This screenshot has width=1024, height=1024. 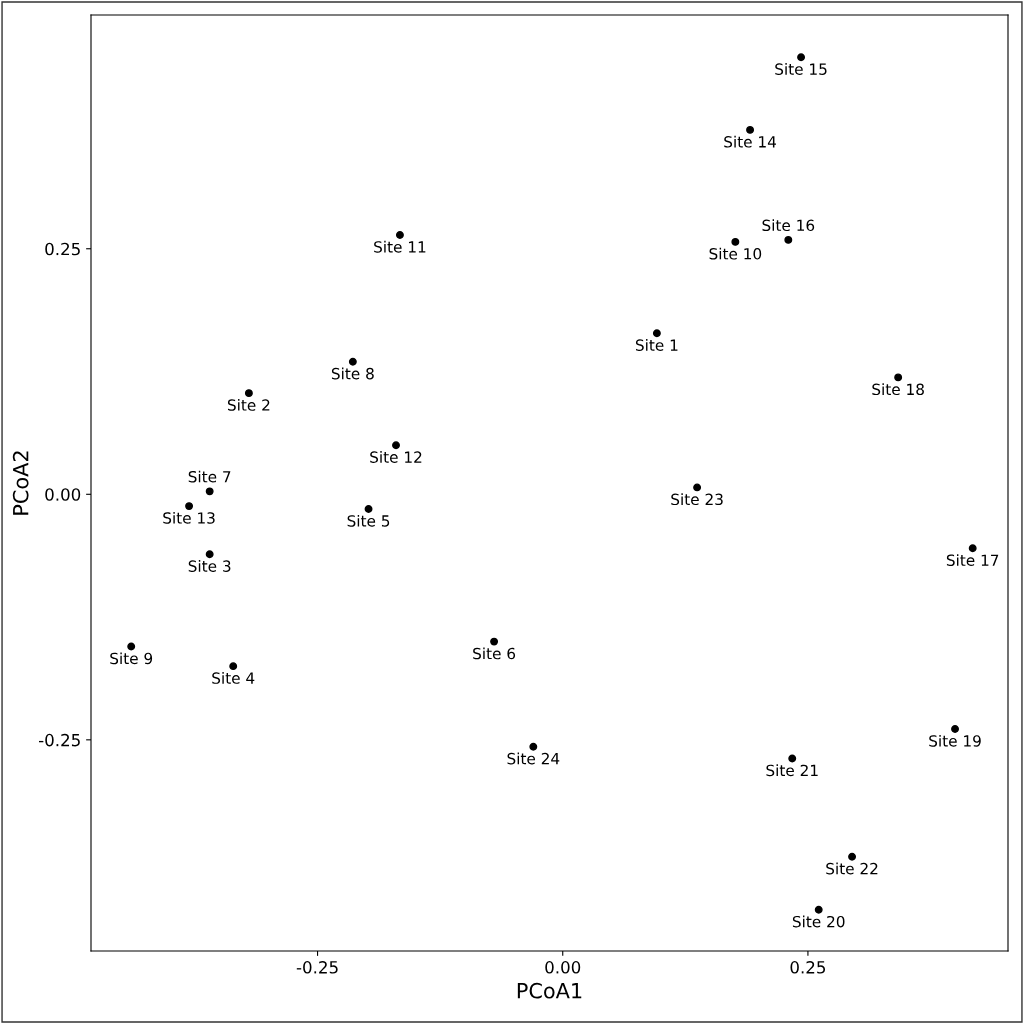 I want to click on data-label: Site 24, so click(x=533, y=758).